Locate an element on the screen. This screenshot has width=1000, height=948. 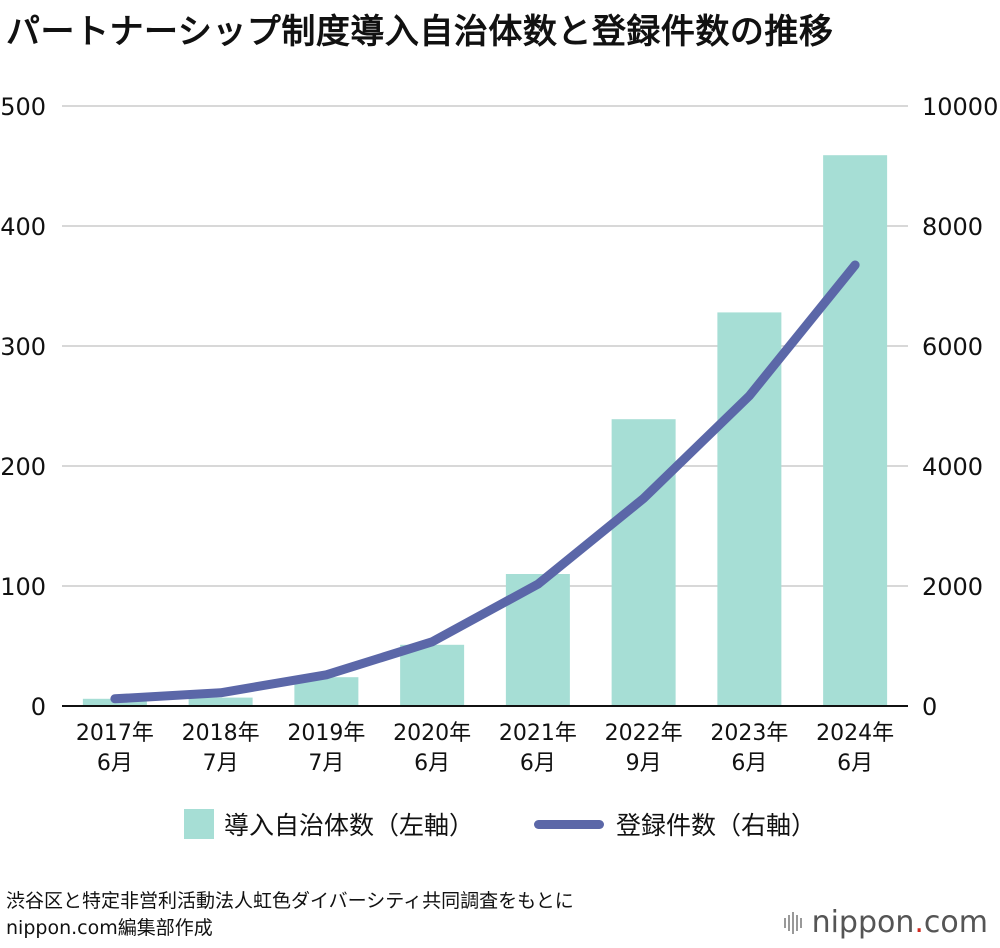
chart-title: パートナーシップ制度導入自治体数と登録件数の推移 is located at coordinates (420, 32).